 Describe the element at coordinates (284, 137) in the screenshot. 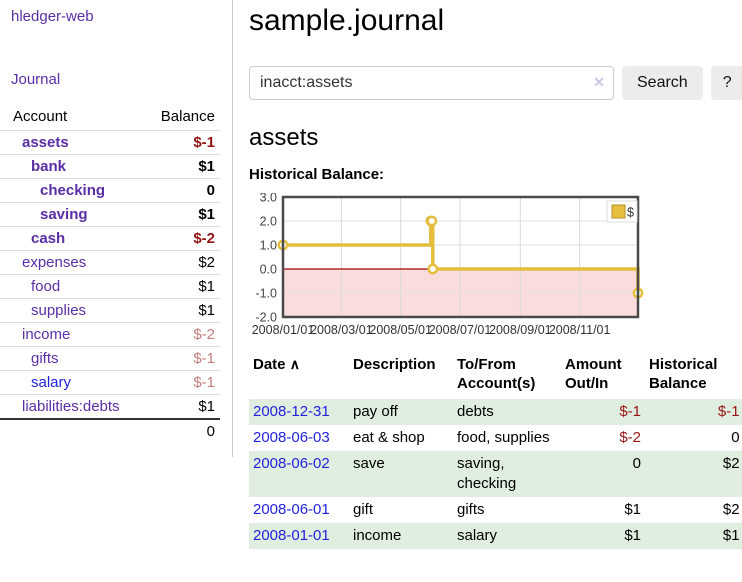

I see `account-heading: assets` at that location.